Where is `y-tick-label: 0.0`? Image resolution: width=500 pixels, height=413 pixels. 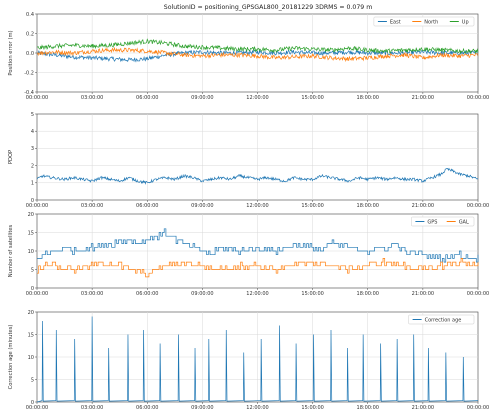 y-tick-label: 0.0 is located at coordinates (30, 54).